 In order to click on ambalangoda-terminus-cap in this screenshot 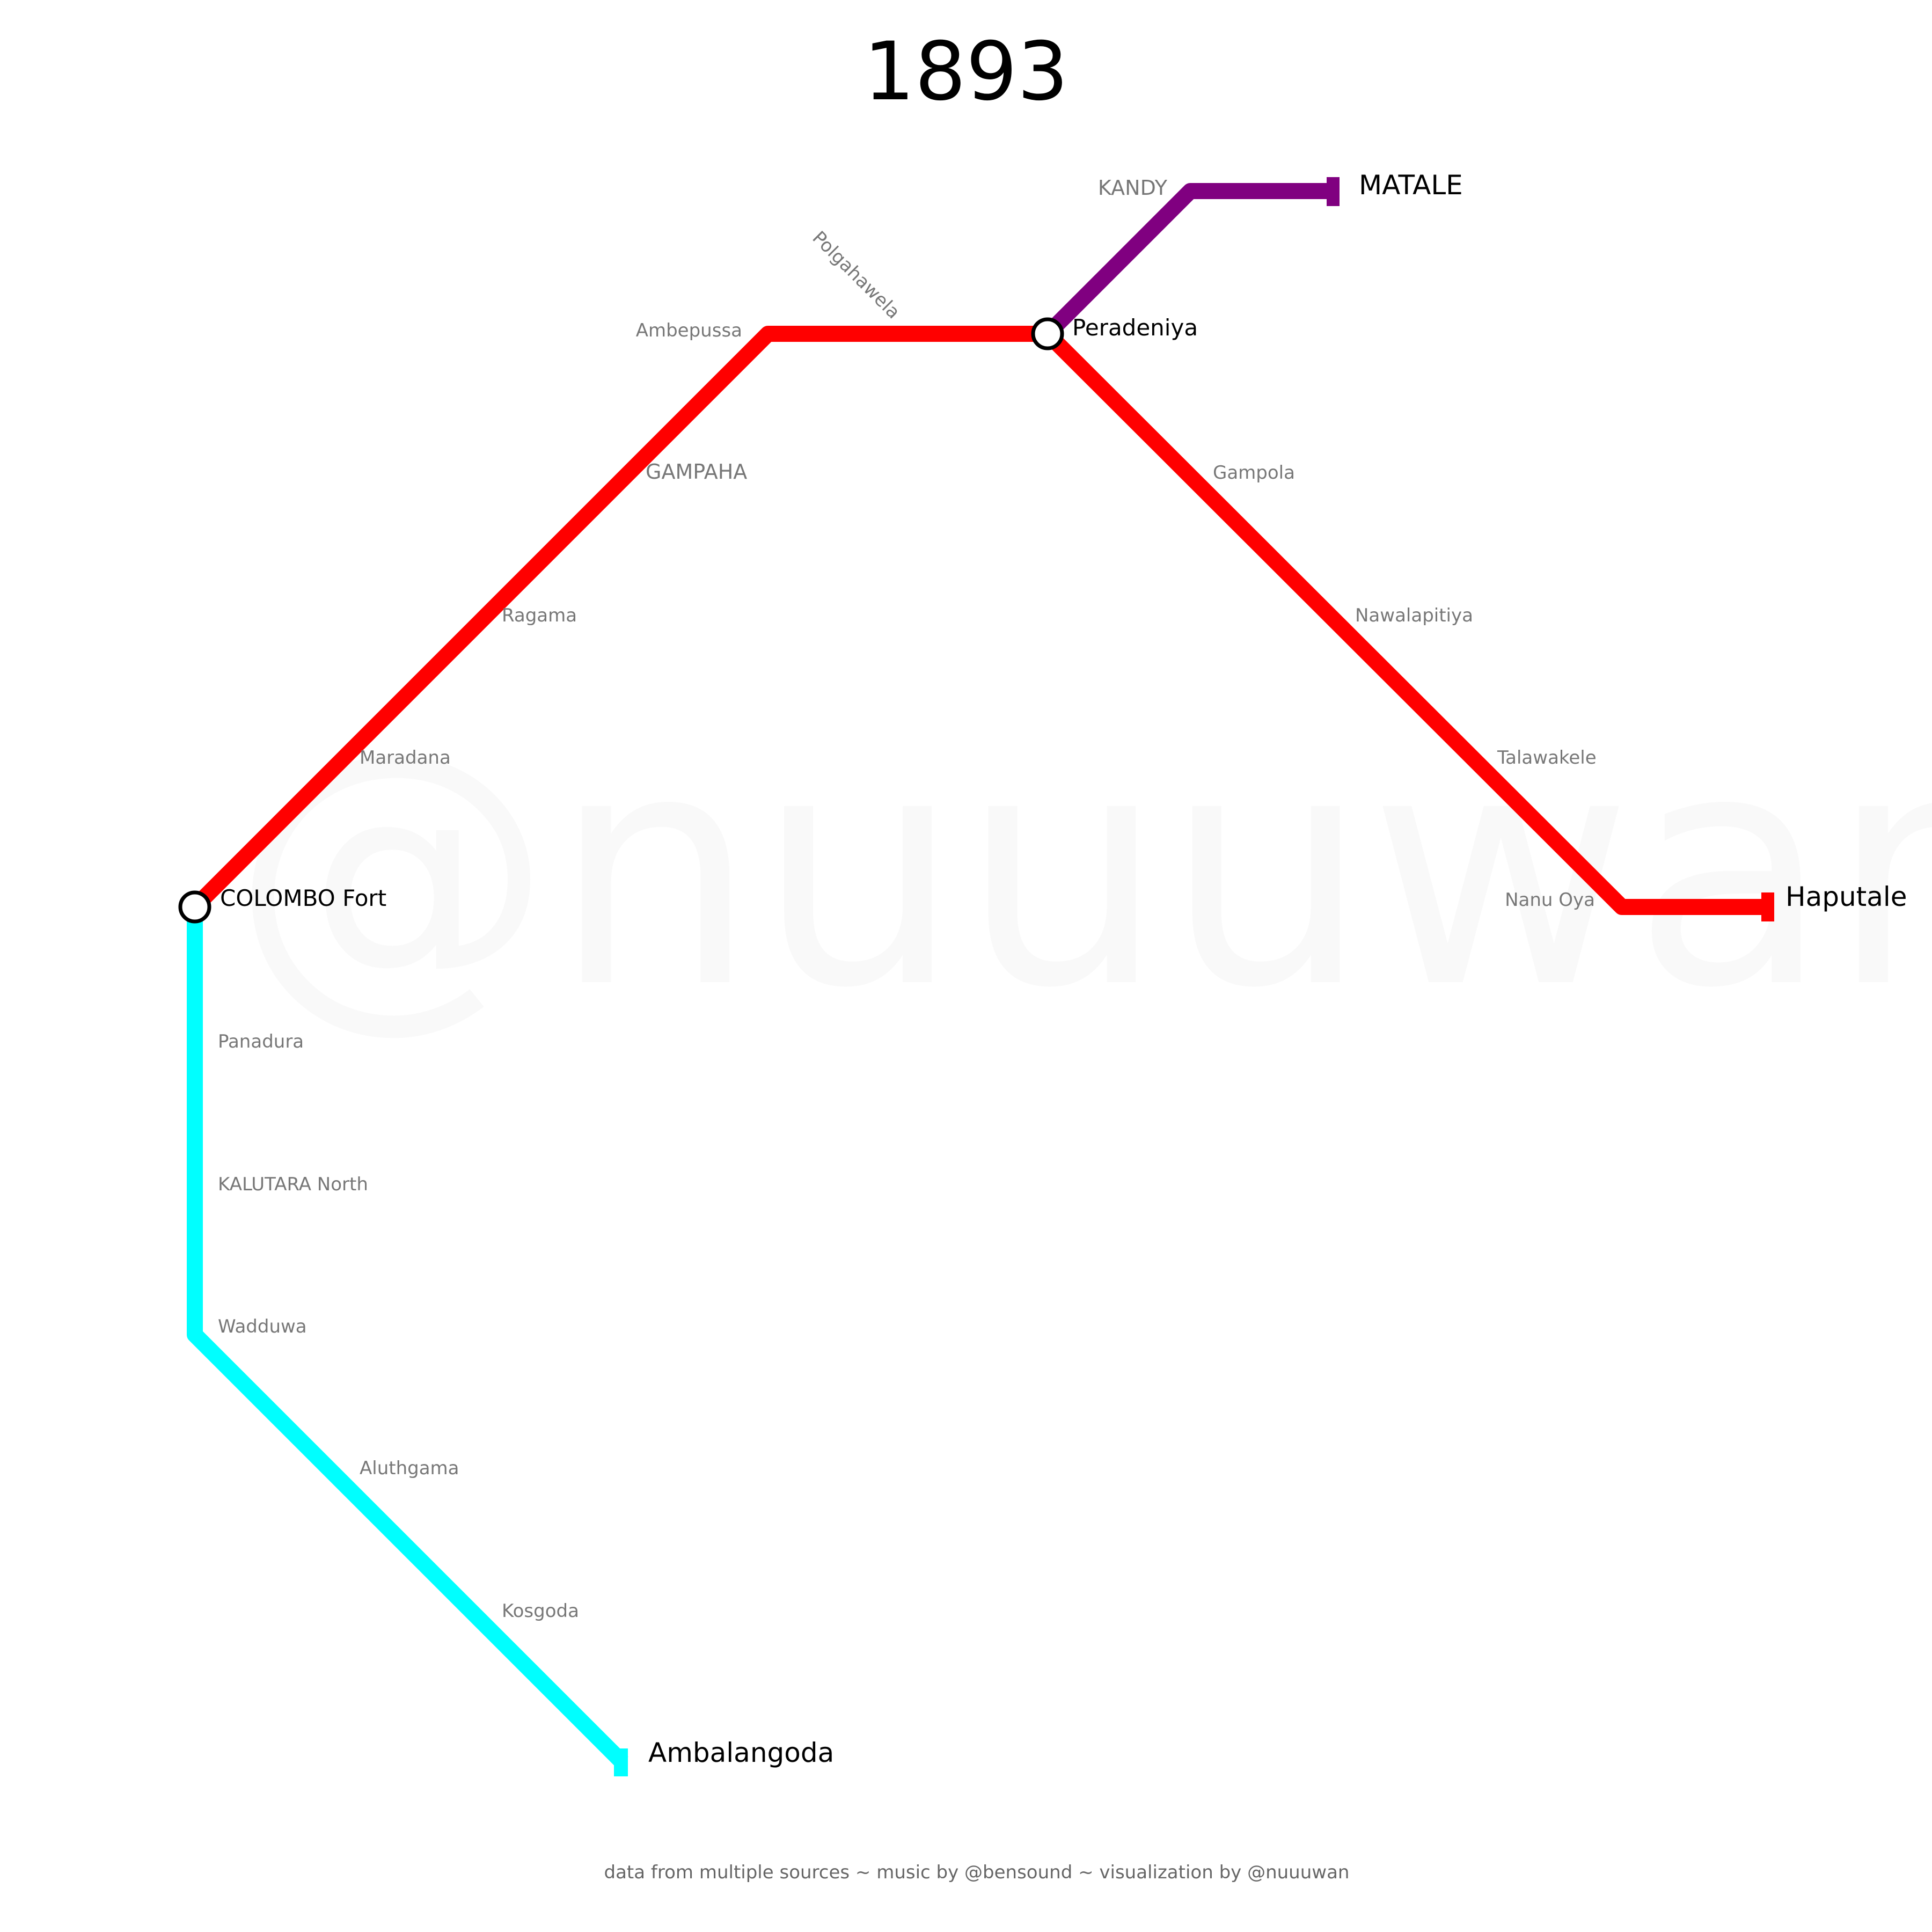, I will do `click(621, 1762)`.